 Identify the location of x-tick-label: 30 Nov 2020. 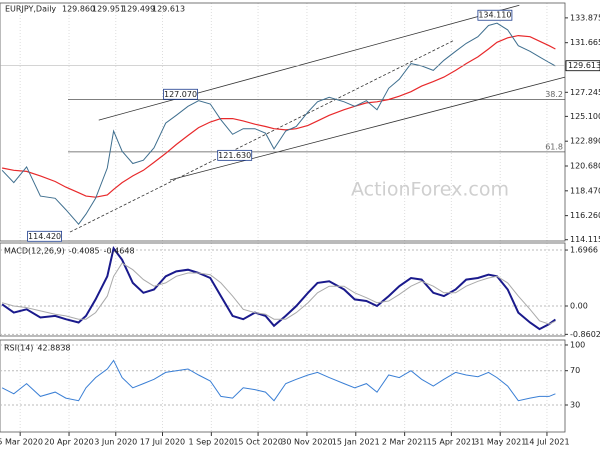
(306, 442).